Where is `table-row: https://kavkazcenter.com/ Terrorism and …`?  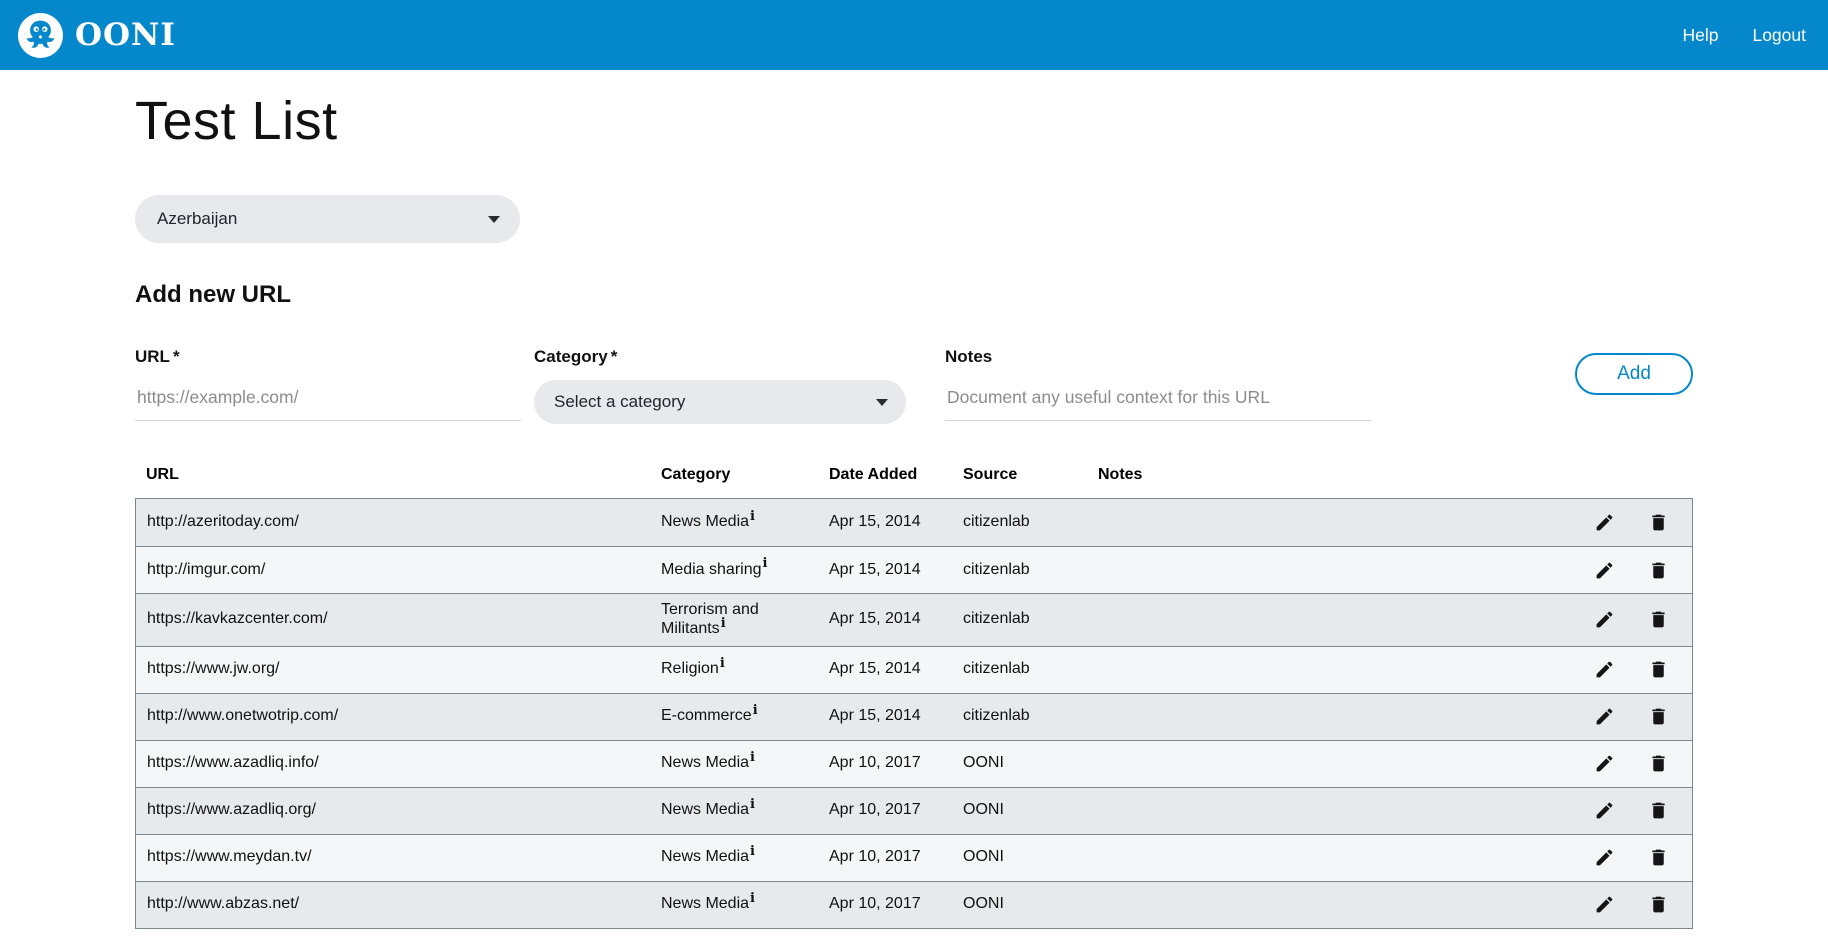 table-row: https://kavkazcenter.com/ Terrorism and … is located at coordinates (914, 619).